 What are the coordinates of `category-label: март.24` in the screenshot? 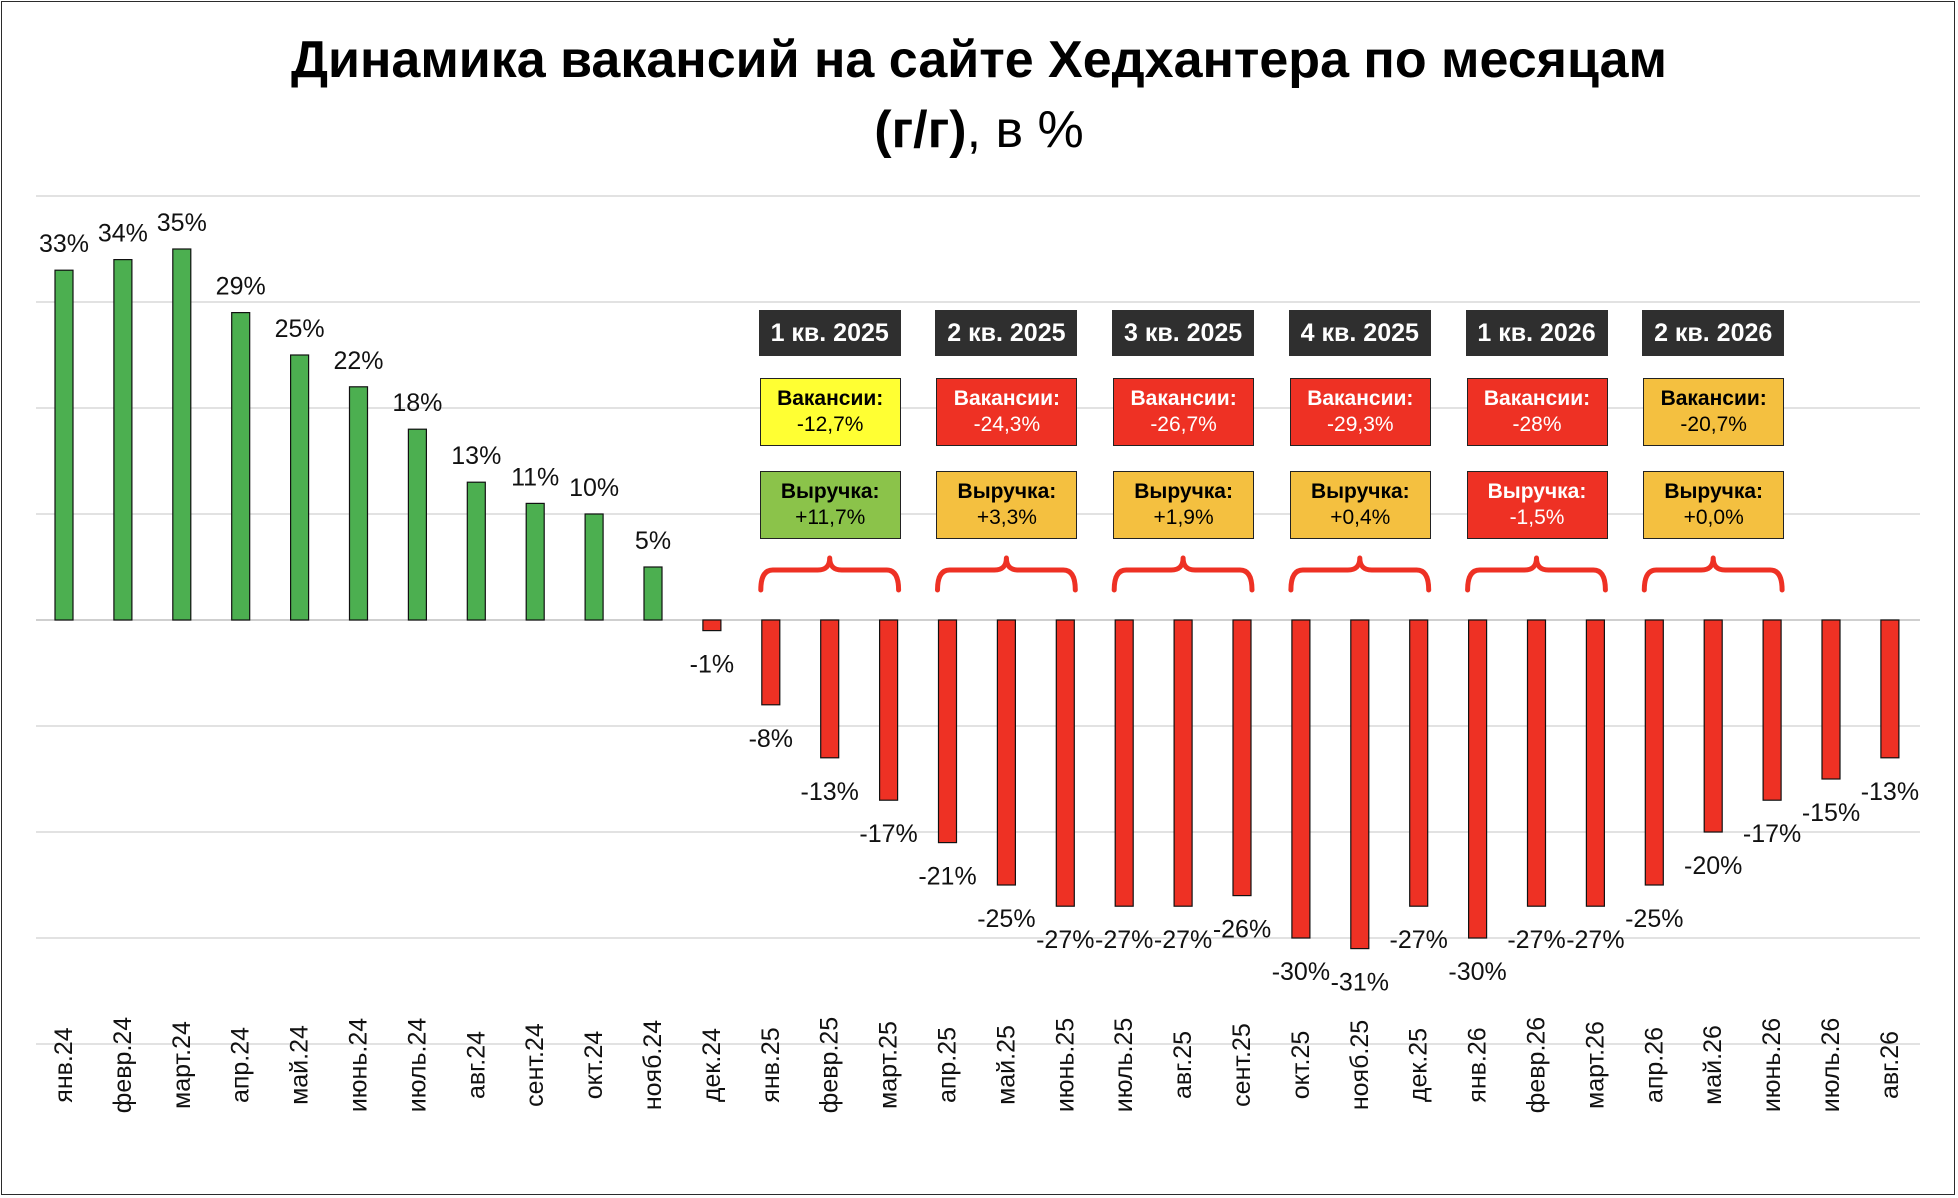 It's located at (182, 1065).